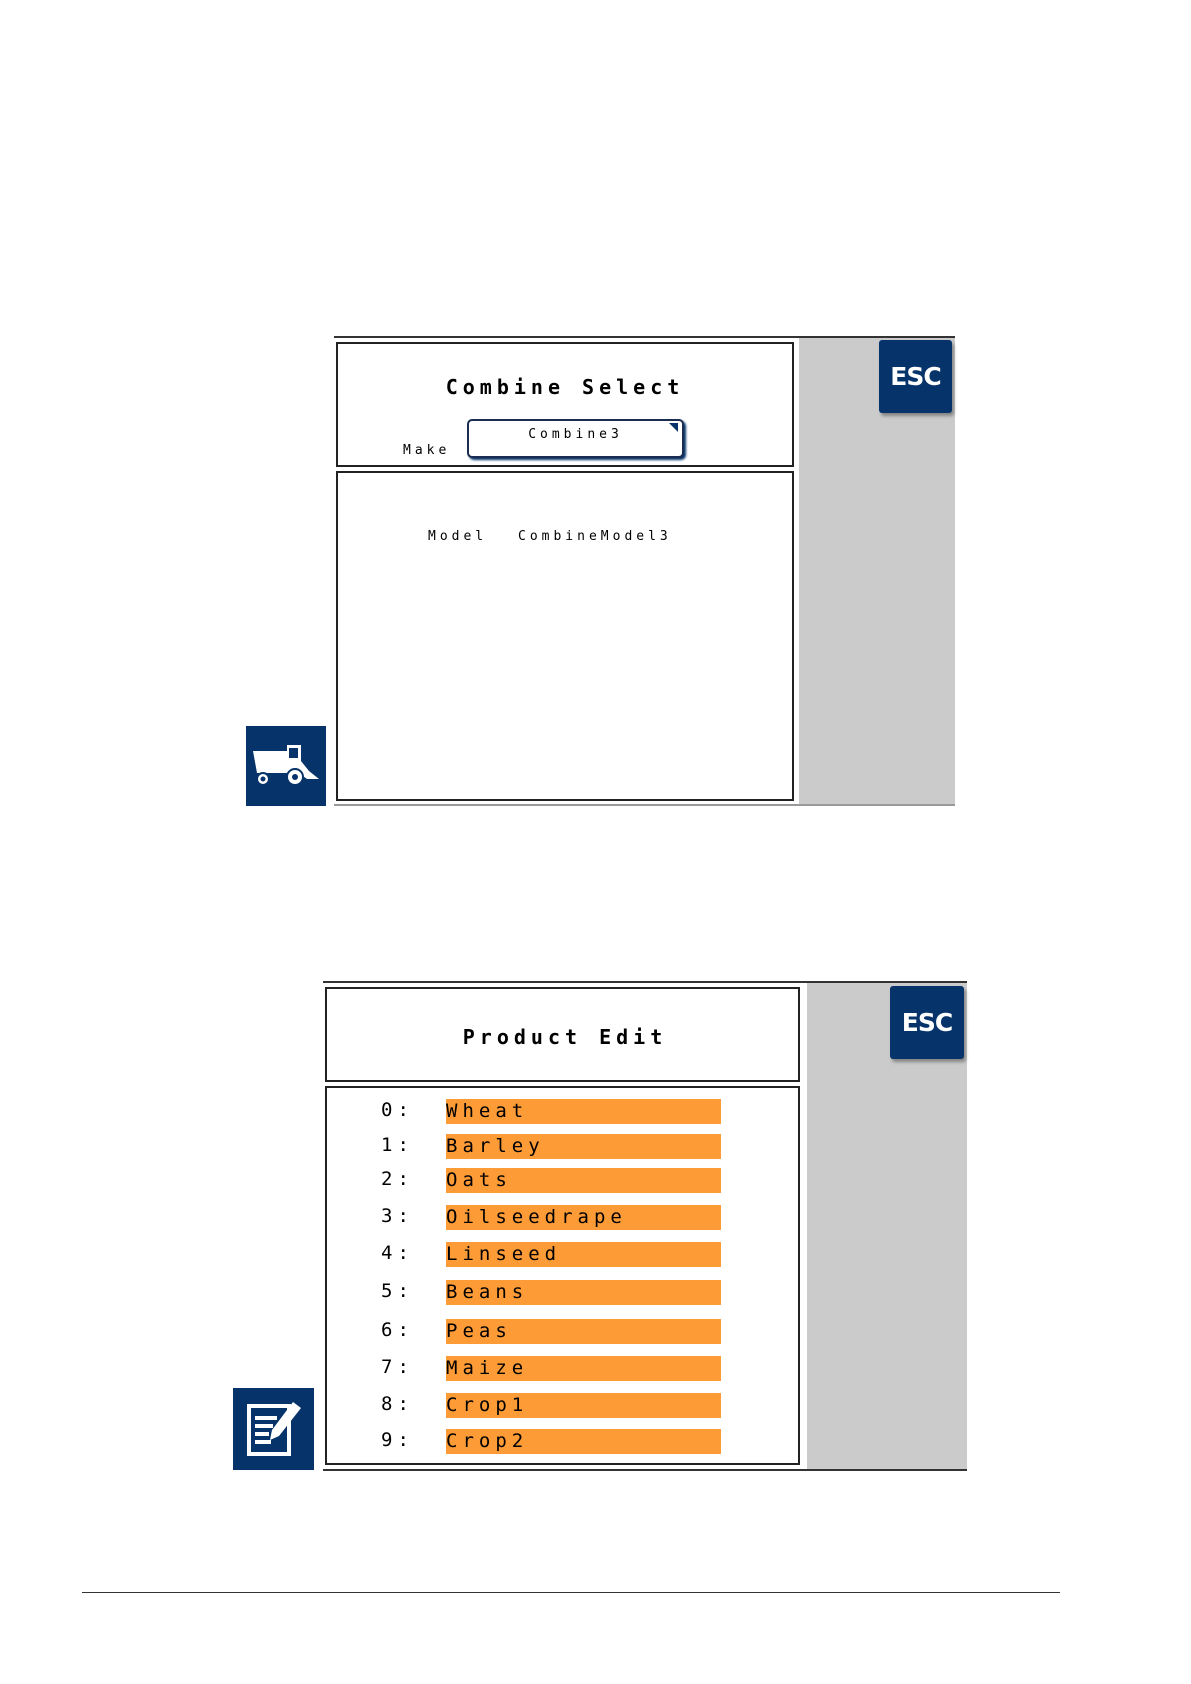 The image size is (1191, 1684). Describe the element at coordinates (583, 1405) in the screenshot. I see `product-item-crop1: Crop1` at that location.